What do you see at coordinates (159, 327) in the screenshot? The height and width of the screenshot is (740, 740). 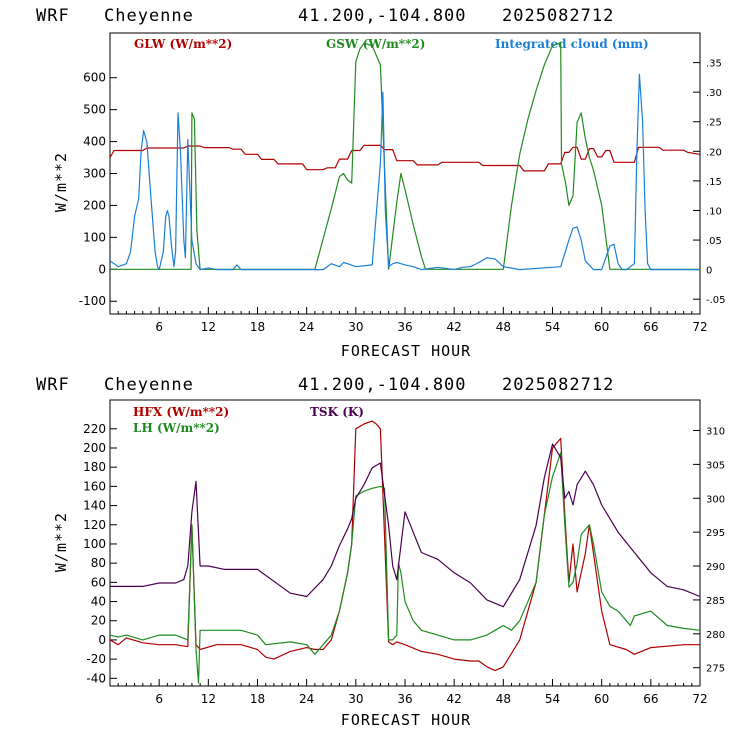 I see `panel1-x-tick-label: 6` at bounding box center [159, 327].